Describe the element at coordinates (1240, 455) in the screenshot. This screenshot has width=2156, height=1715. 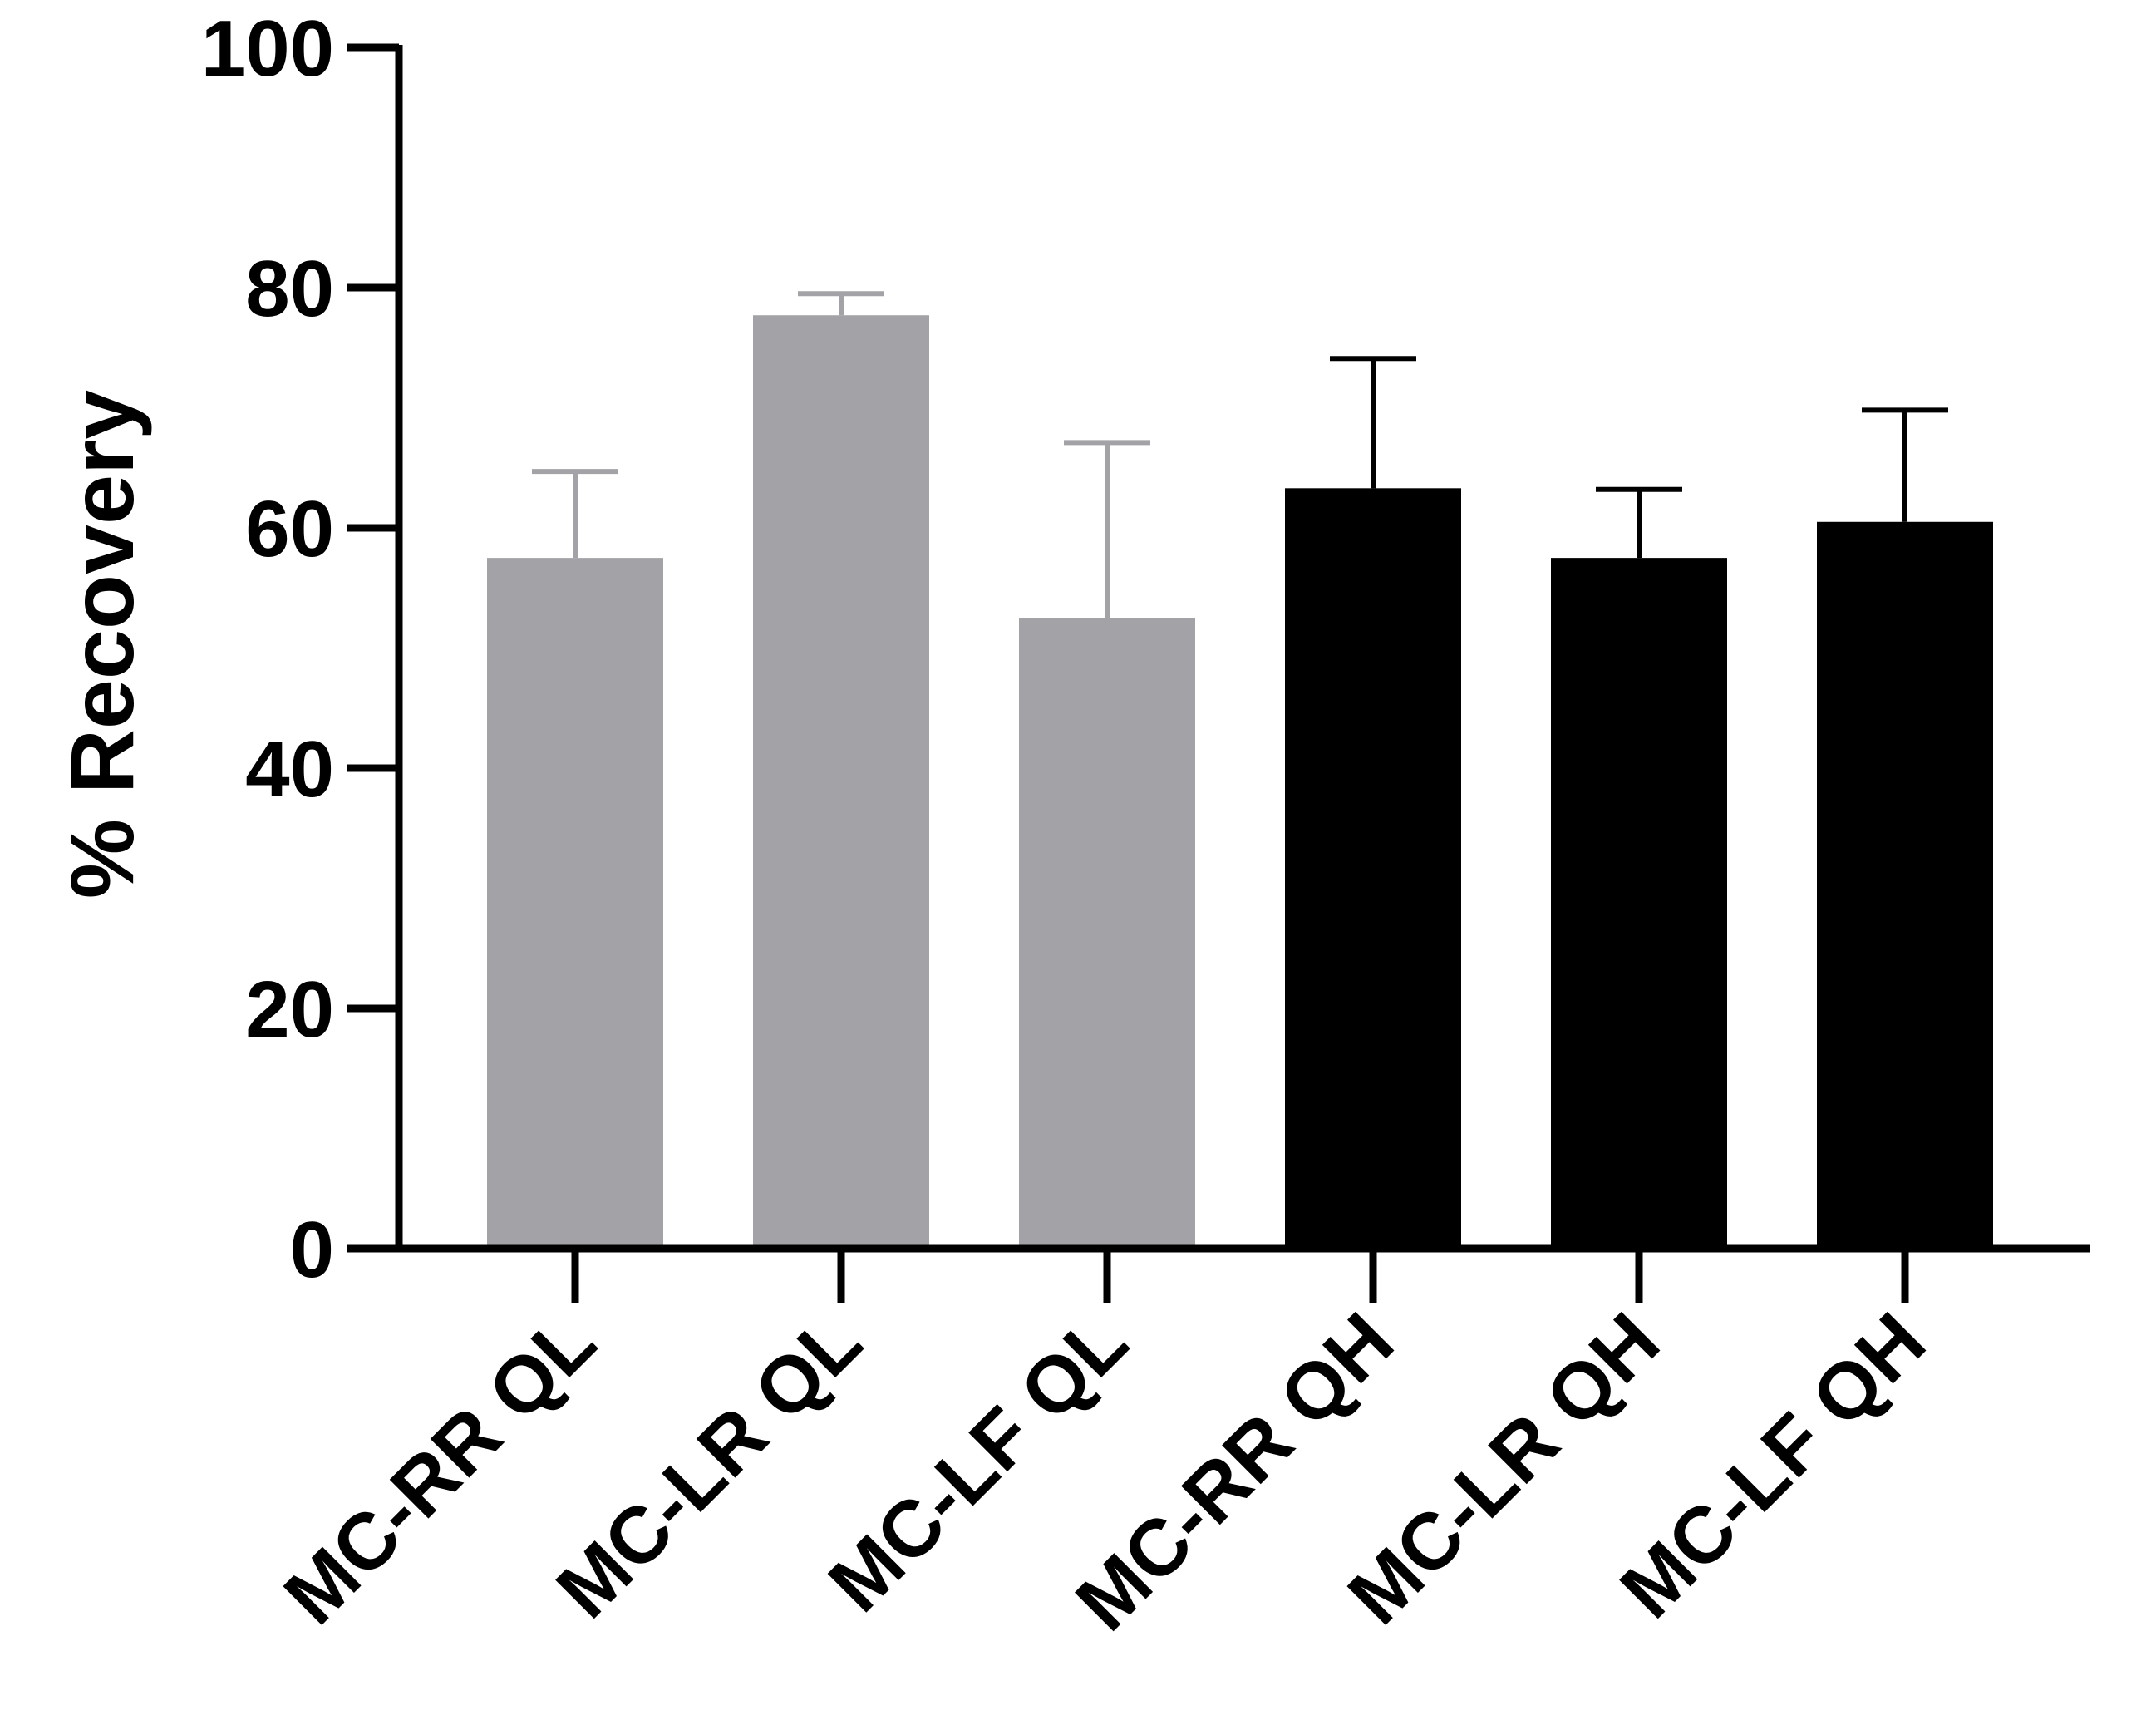
I see `error-bars-group` at that location.